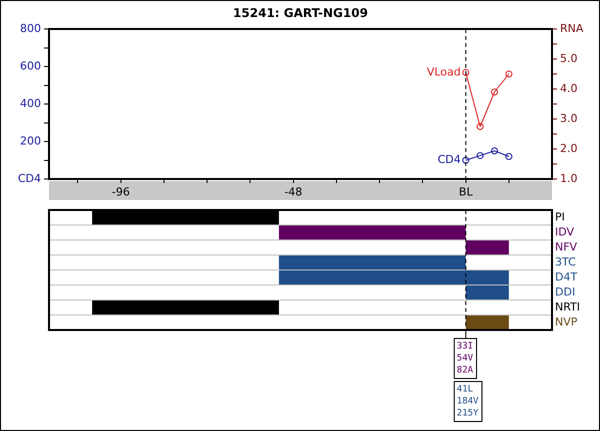  I want to click on text: 41L 184V 215Y, so click(468, 401).